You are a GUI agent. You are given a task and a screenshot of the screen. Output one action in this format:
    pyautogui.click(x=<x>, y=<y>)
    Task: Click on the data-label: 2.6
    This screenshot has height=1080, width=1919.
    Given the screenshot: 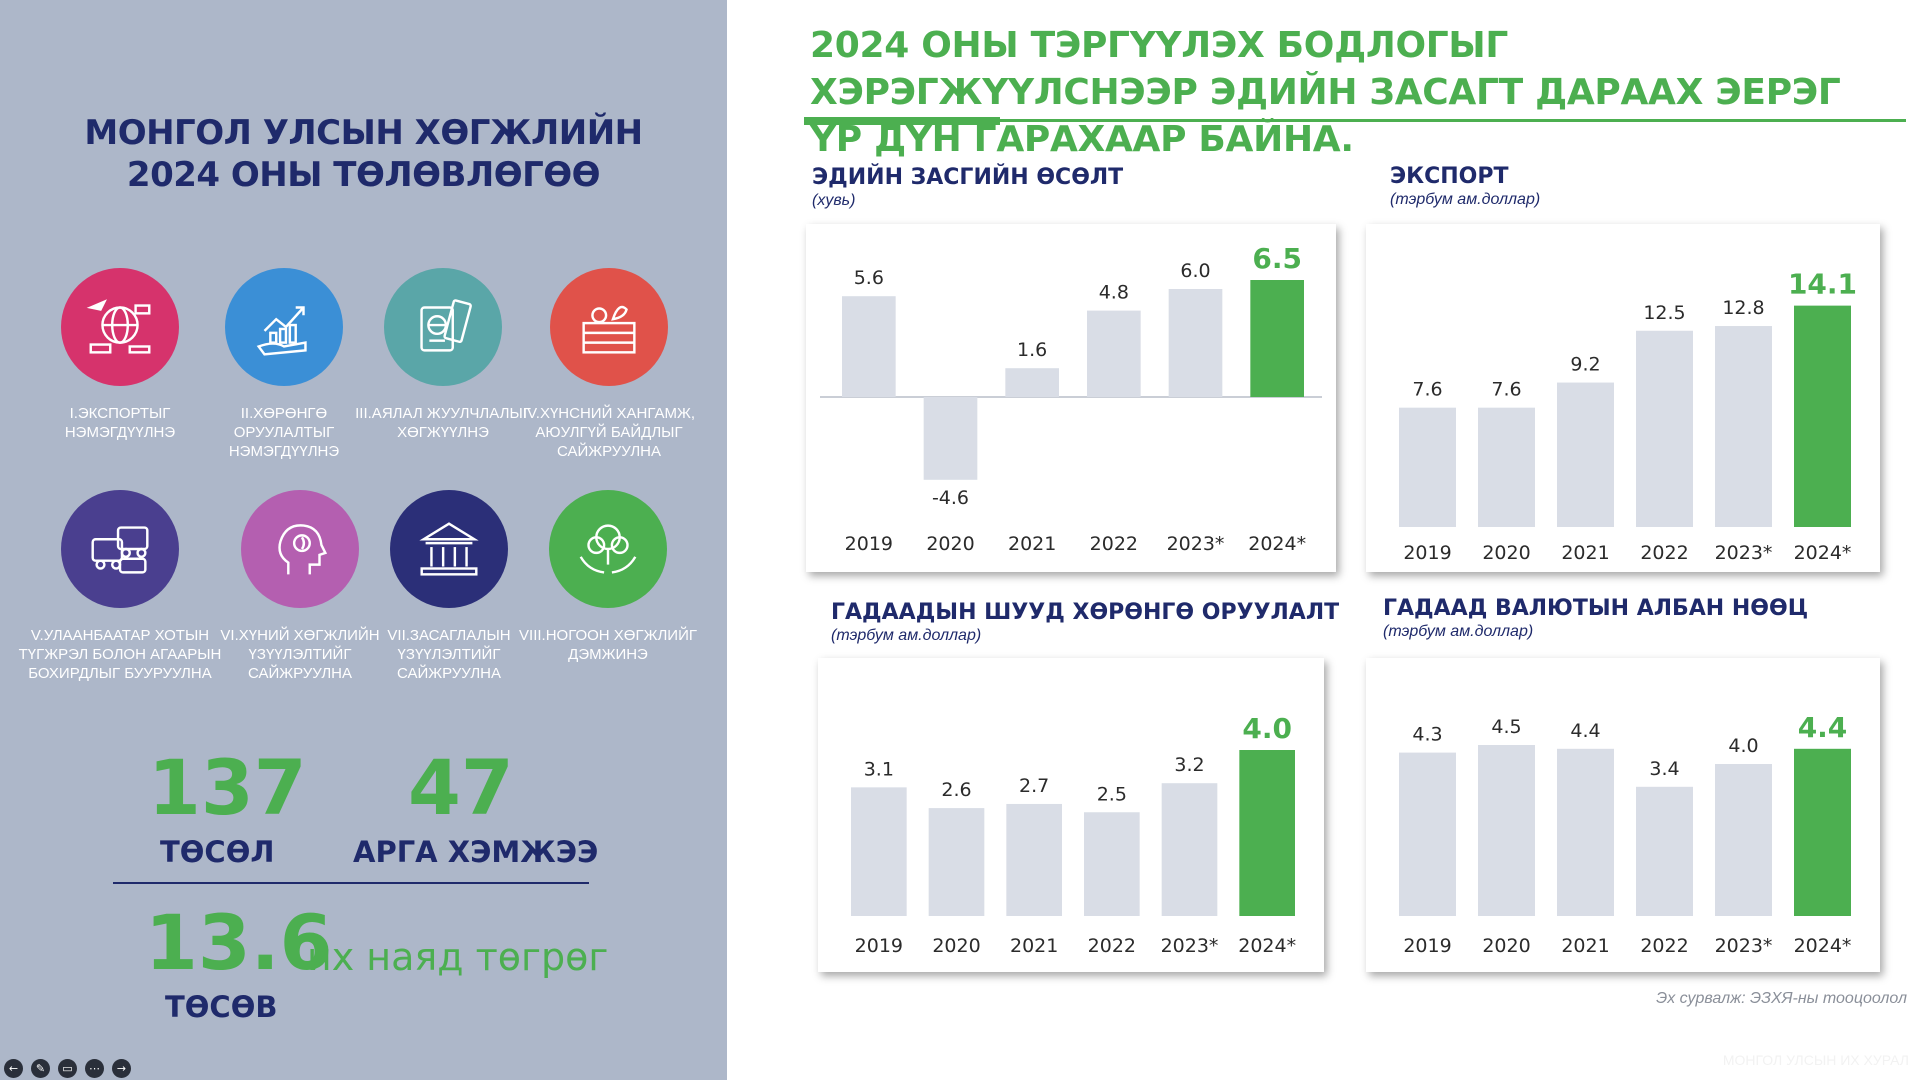 What is the action you would take?
    pyautogui.click(x=956, y=790)
    